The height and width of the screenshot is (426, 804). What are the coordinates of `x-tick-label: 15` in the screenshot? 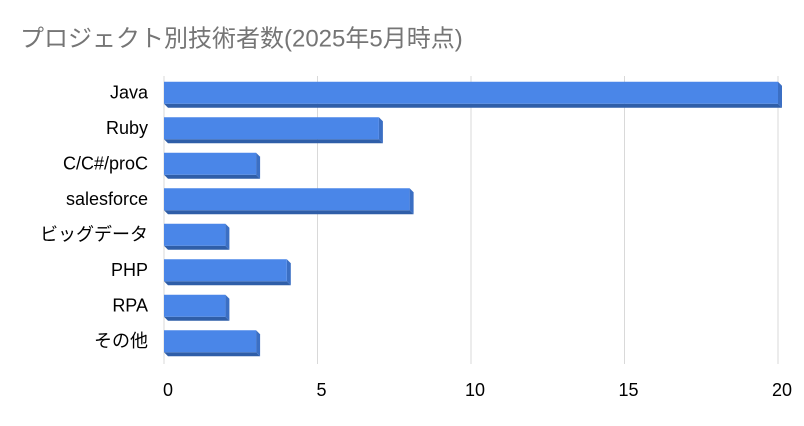 It's located at (628, 390).